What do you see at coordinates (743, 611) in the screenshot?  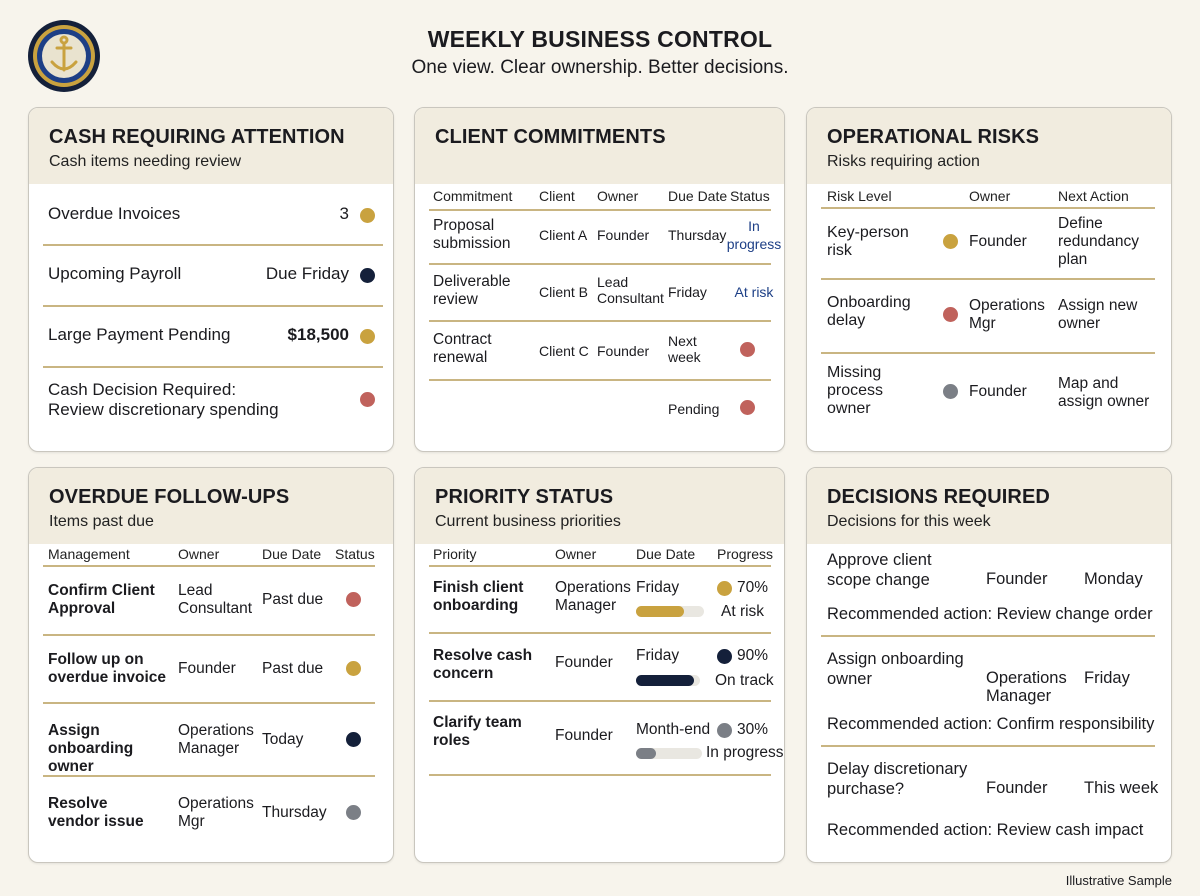 I see `priority-state: At risk` at bounding box center [743, 611].